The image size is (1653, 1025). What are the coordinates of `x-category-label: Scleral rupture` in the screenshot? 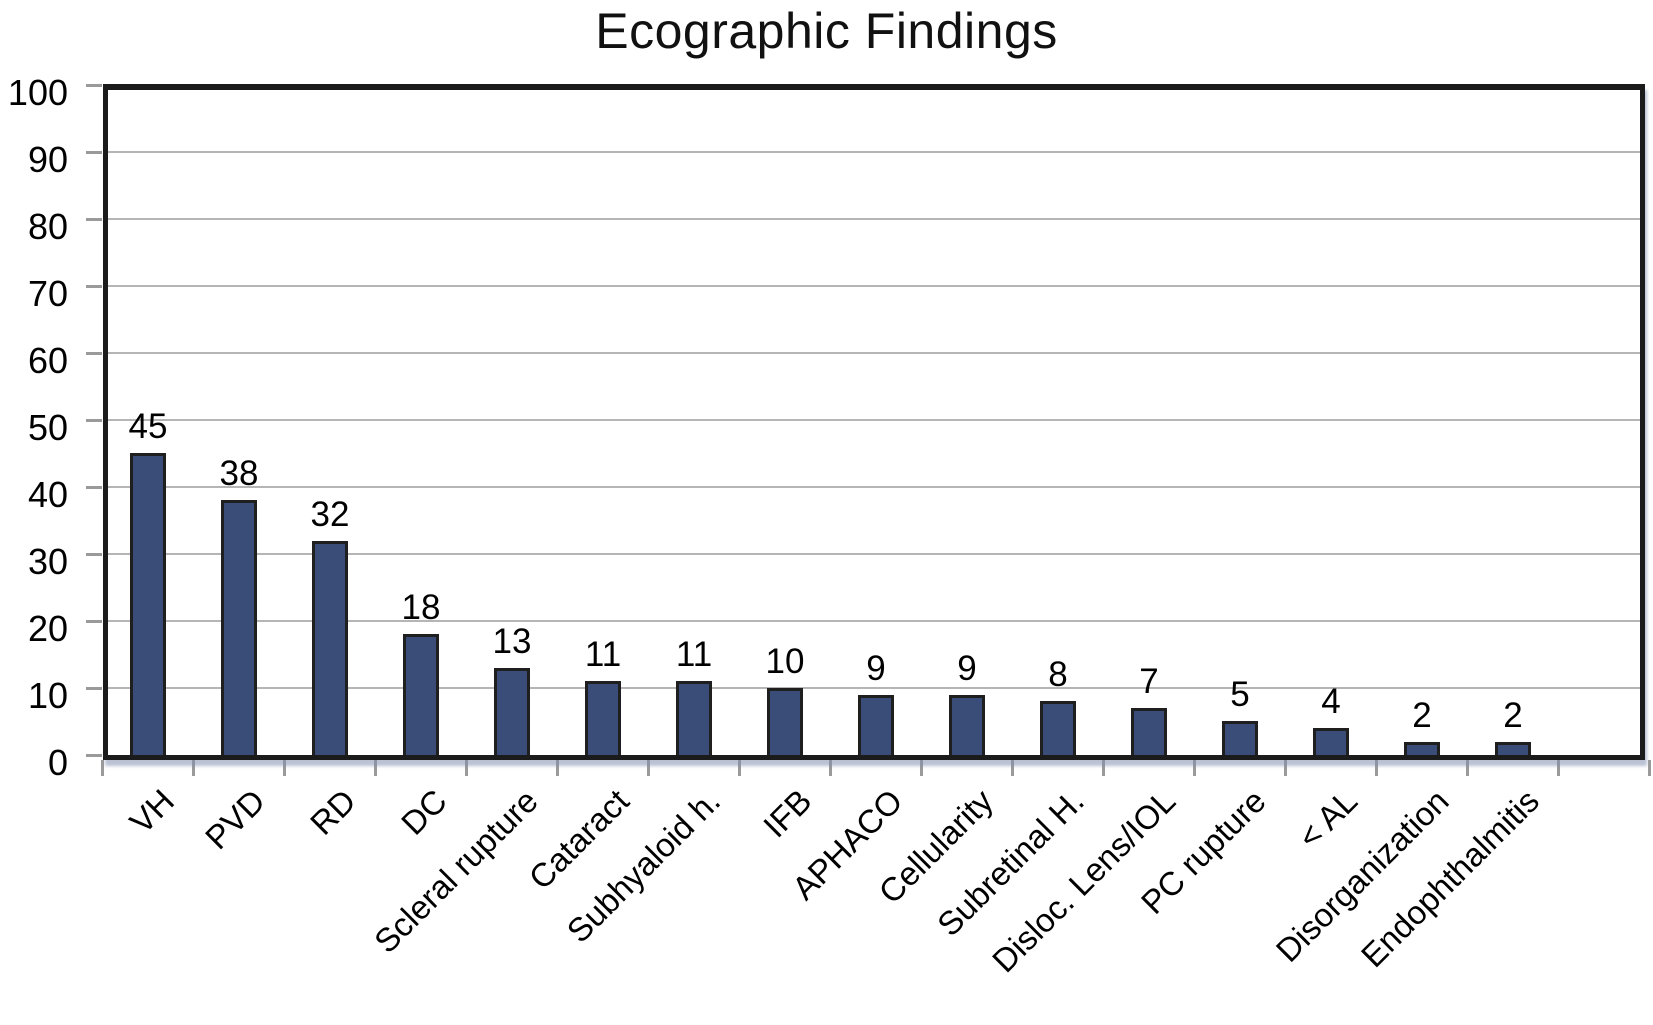 It's located at (456, 871).